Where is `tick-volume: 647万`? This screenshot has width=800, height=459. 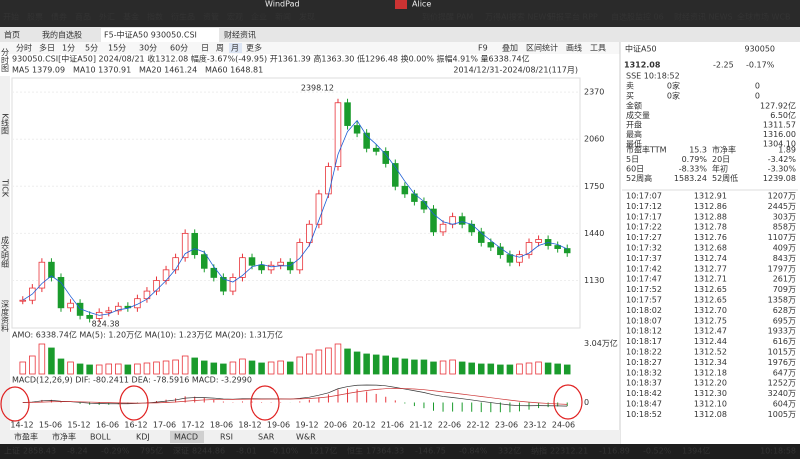
tick-volume: 647万 is located at coordinates (784, 372).